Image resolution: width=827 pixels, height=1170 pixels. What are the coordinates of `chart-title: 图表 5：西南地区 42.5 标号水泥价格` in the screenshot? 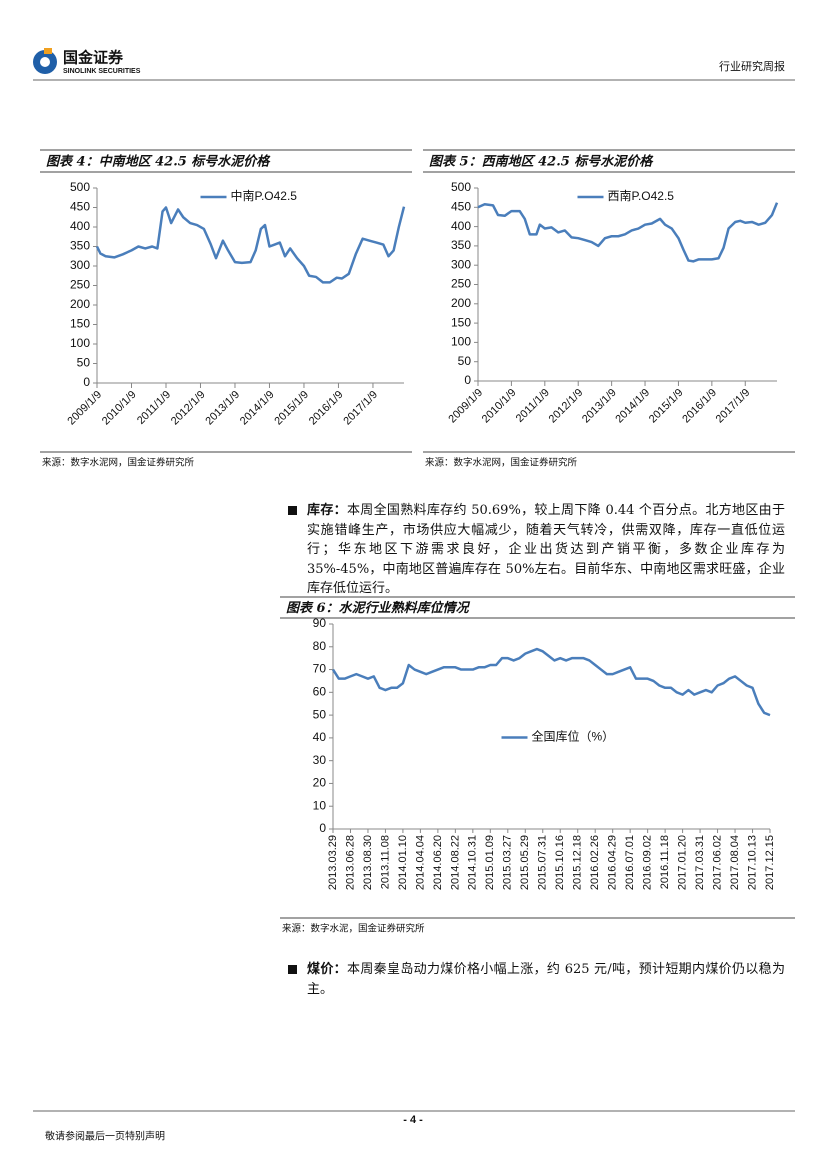 It's located at (541, 162).